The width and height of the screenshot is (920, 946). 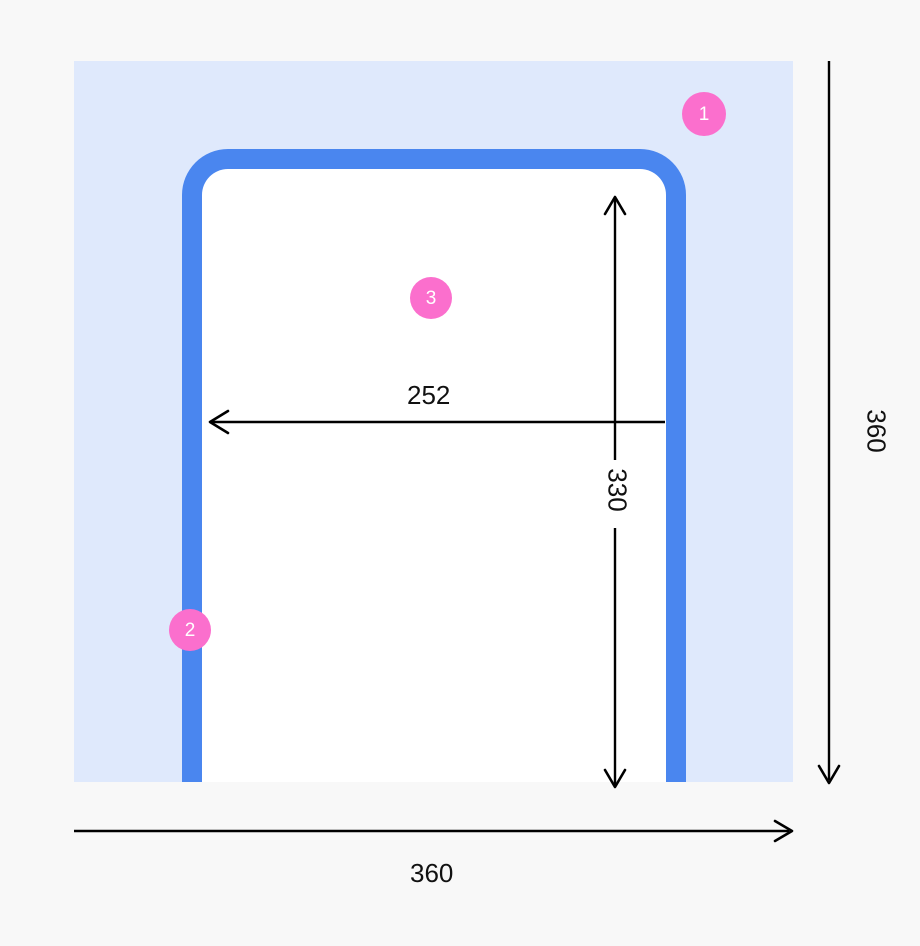 What do you see at coordinates (617, 490) in the screenshot?
I see `dimension-label-inner-height: 330` at bounding box center [617, 490].